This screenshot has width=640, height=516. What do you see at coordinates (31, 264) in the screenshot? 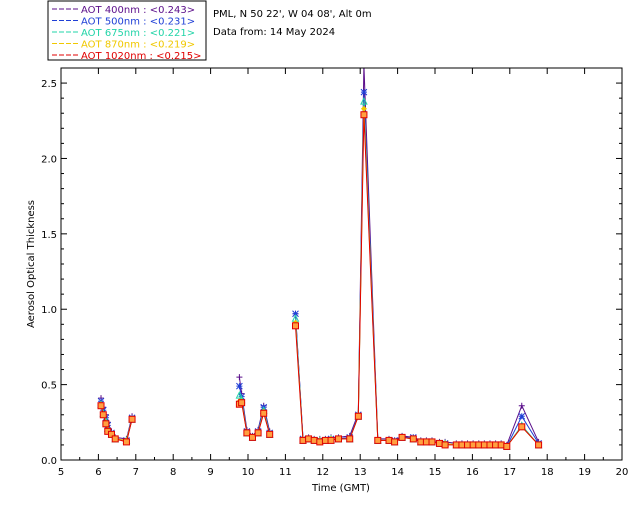
I see `y-axis-label: Aerosol Optical Thickness` at bounding box center [31, 264].